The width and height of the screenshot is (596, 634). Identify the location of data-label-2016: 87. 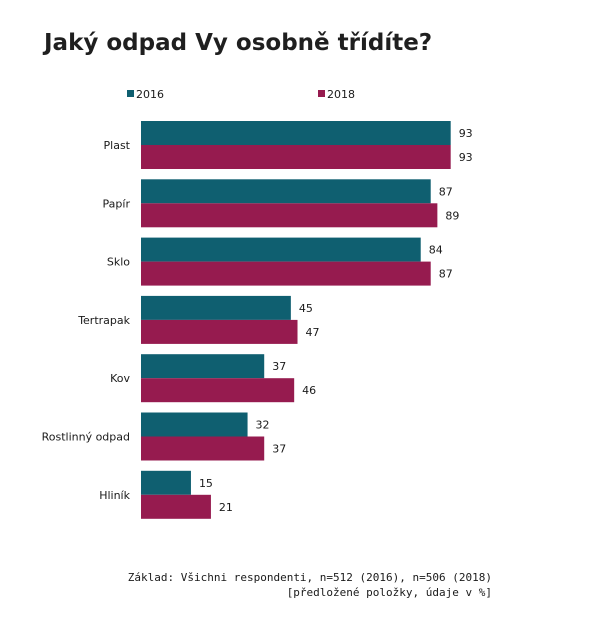
(446, 191).